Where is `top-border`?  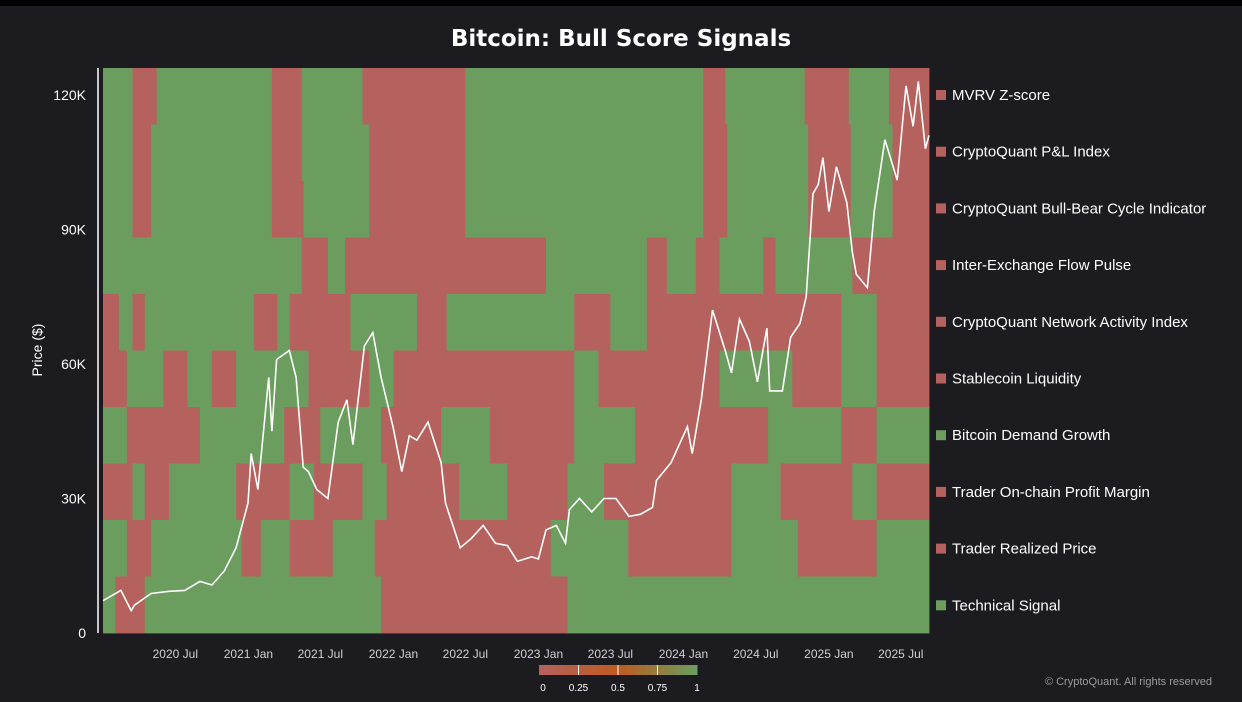
top-border is located at coordinates (621, 3).